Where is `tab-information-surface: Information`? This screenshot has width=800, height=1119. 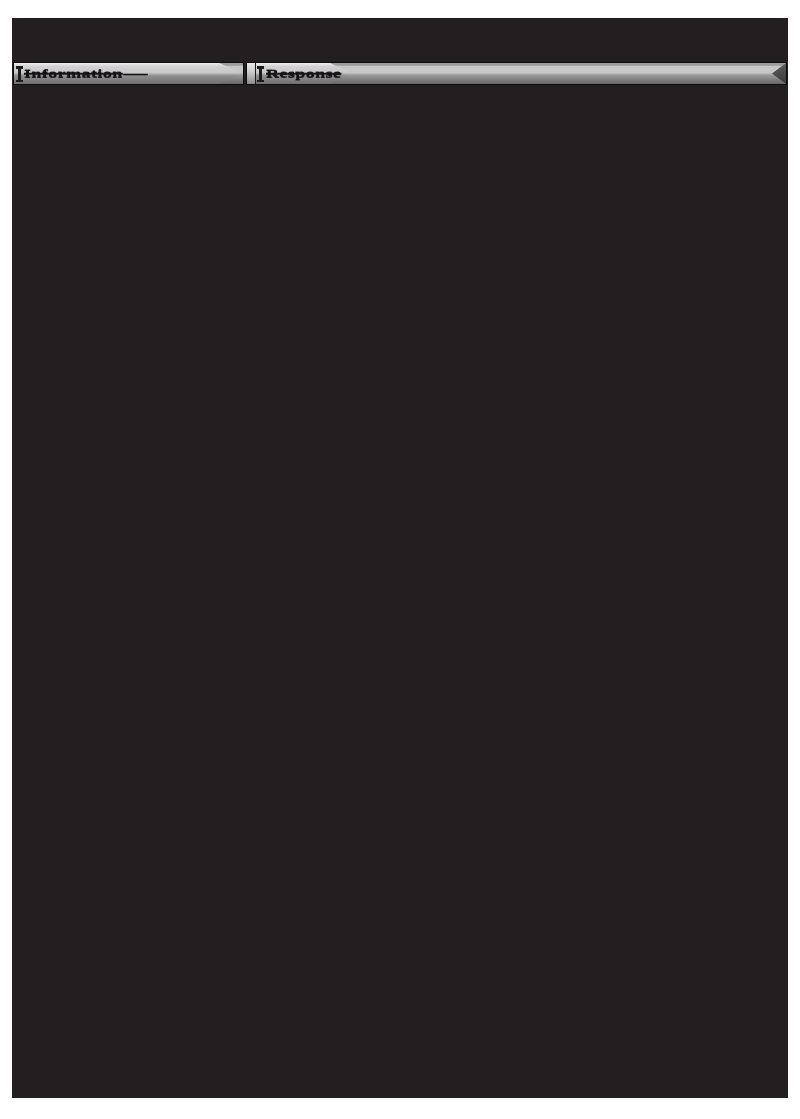
tab-information-surface: Information is located at coordinates (128, 73).